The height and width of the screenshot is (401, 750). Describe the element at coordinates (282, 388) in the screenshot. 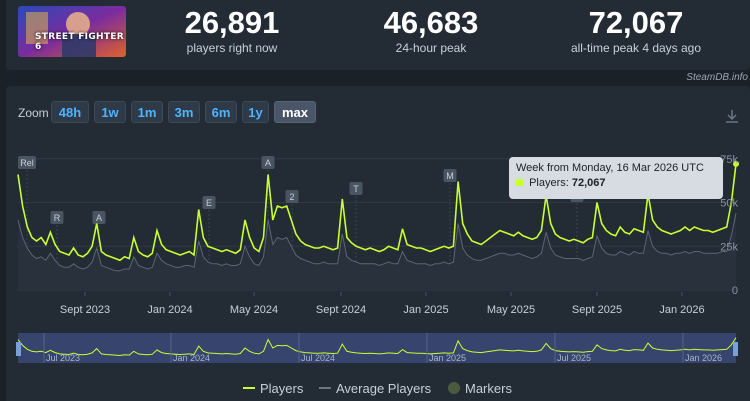

I see `legend-players-label: Players` at that location.